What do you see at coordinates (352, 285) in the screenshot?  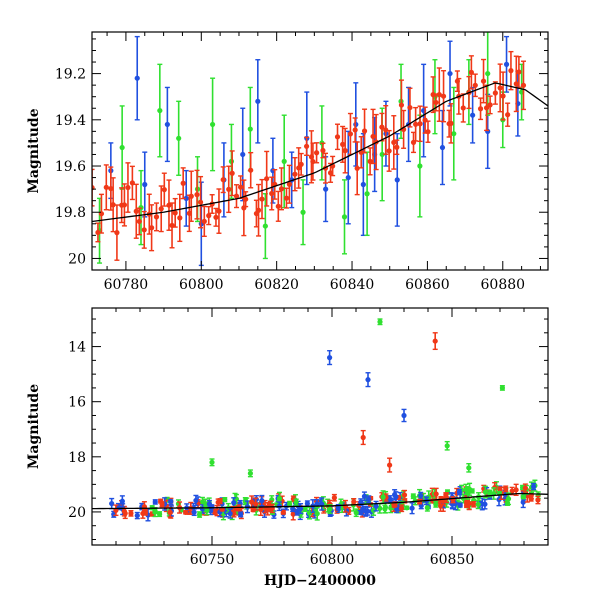 I see `x-tick-label: 60840` at bounding box center [352, 285].